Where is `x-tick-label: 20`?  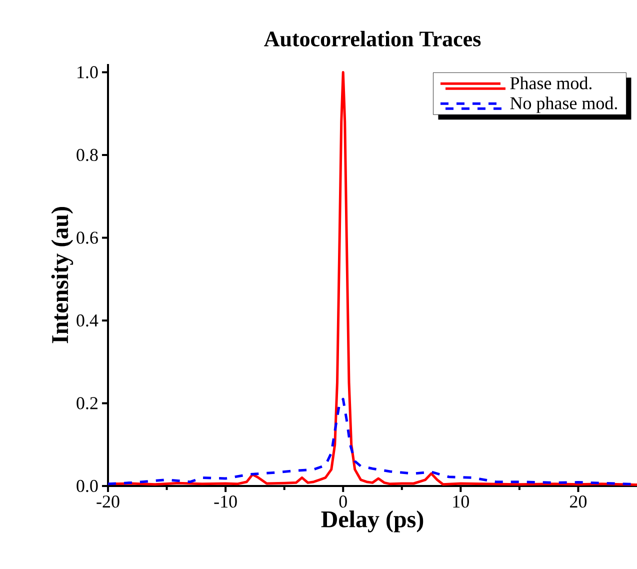
x-tick-label: 20 is located at coordinates (578, 502).